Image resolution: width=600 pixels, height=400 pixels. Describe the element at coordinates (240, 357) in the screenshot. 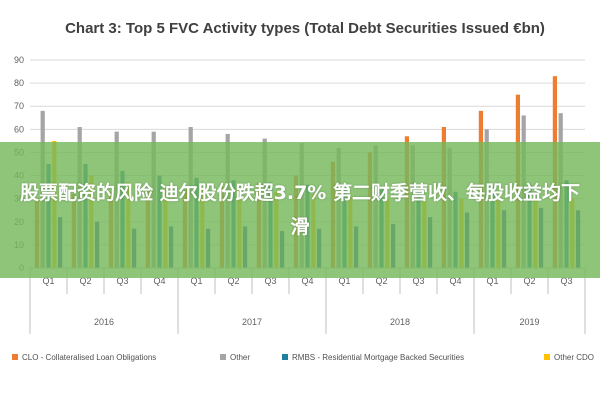

I see `legend-label: Other` at that location.